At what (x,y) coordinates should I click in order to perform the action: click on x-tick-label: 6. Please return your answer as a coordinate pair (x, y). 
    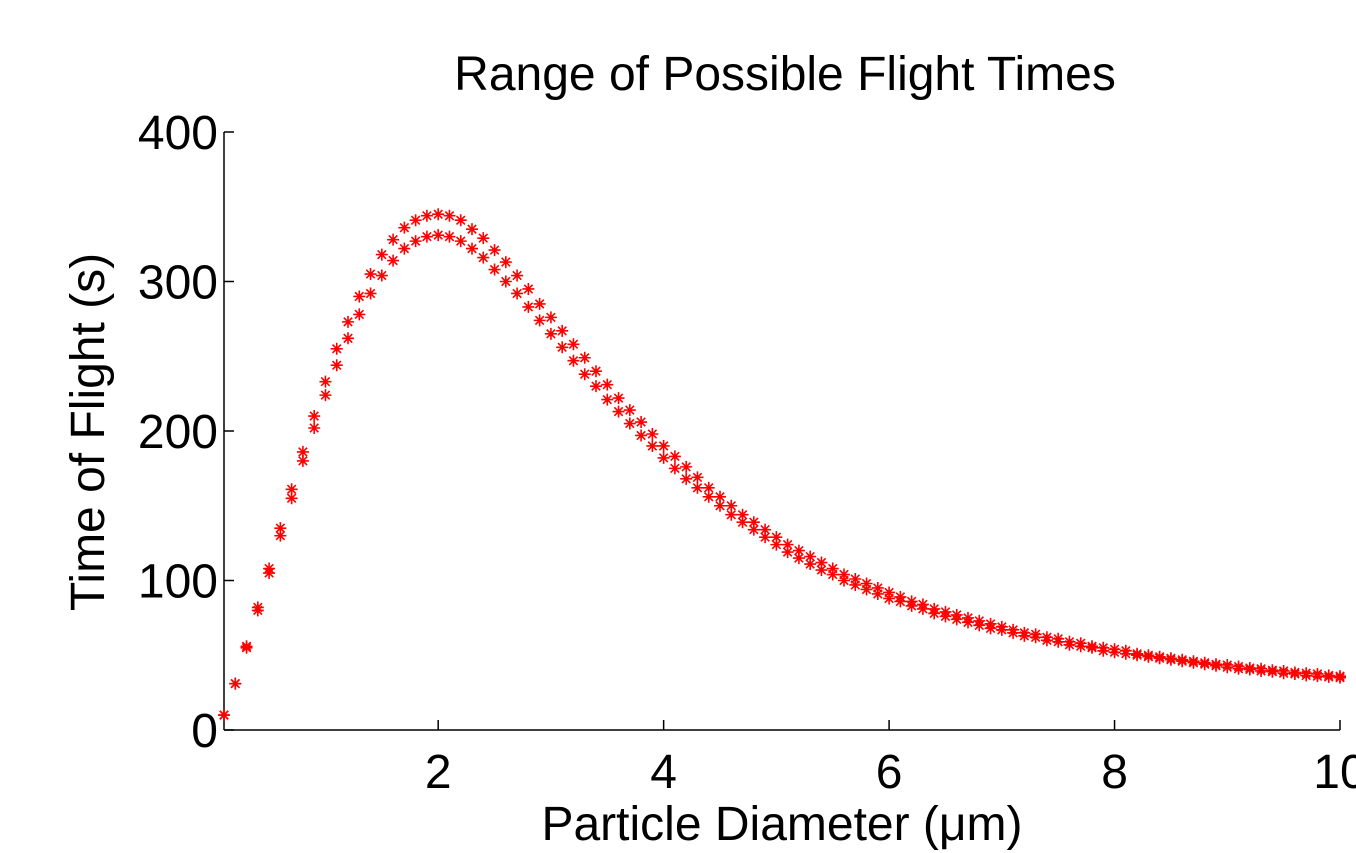
    Looking at the image, I should click on (889, 772).